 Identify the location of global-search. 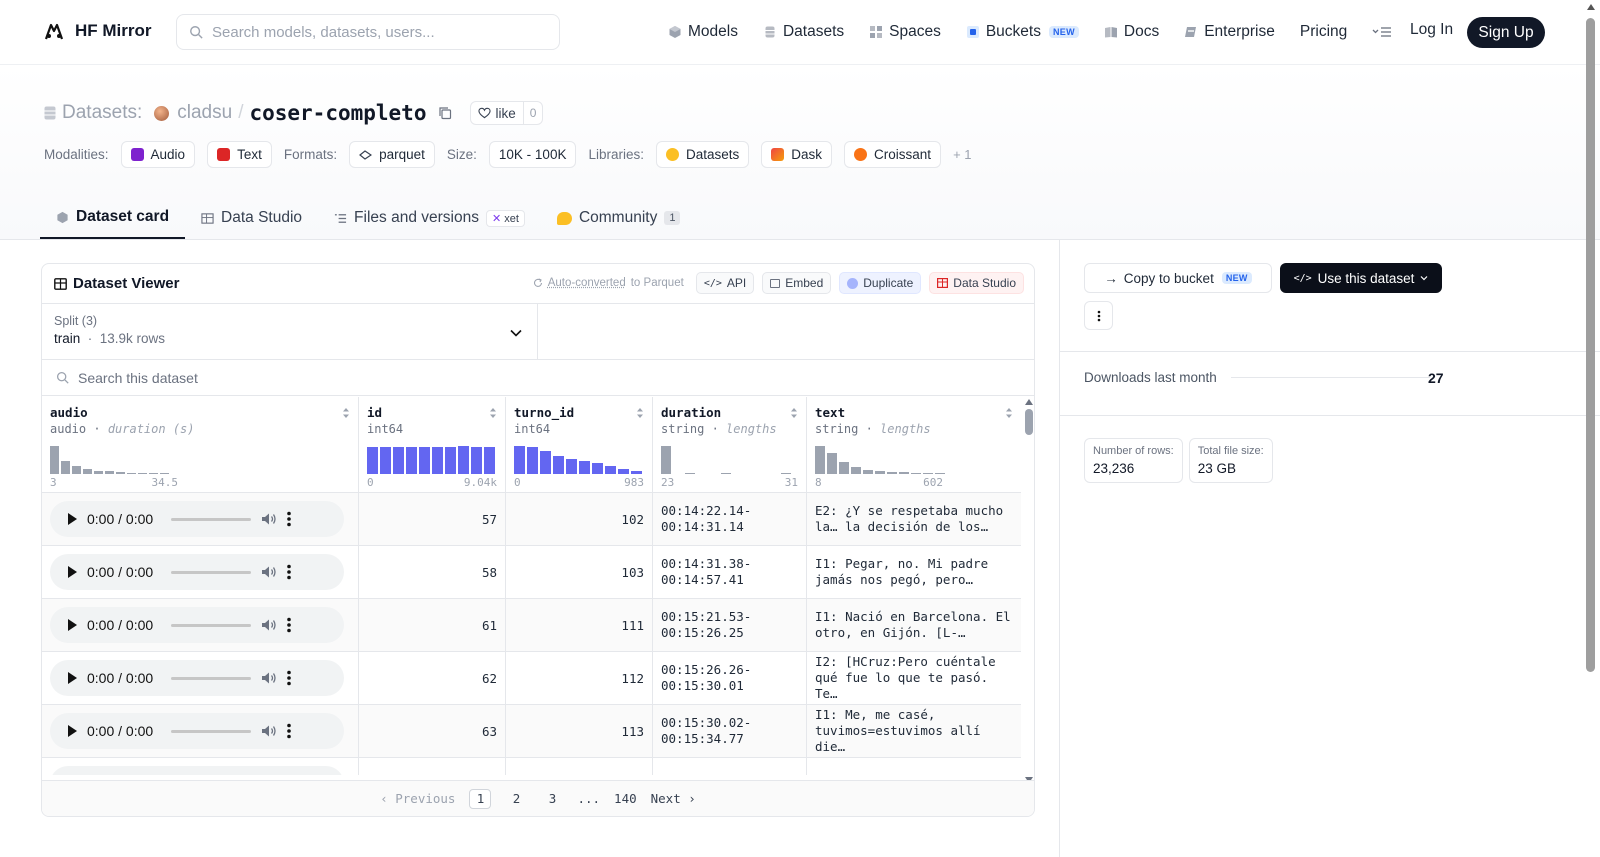
(368, 32).